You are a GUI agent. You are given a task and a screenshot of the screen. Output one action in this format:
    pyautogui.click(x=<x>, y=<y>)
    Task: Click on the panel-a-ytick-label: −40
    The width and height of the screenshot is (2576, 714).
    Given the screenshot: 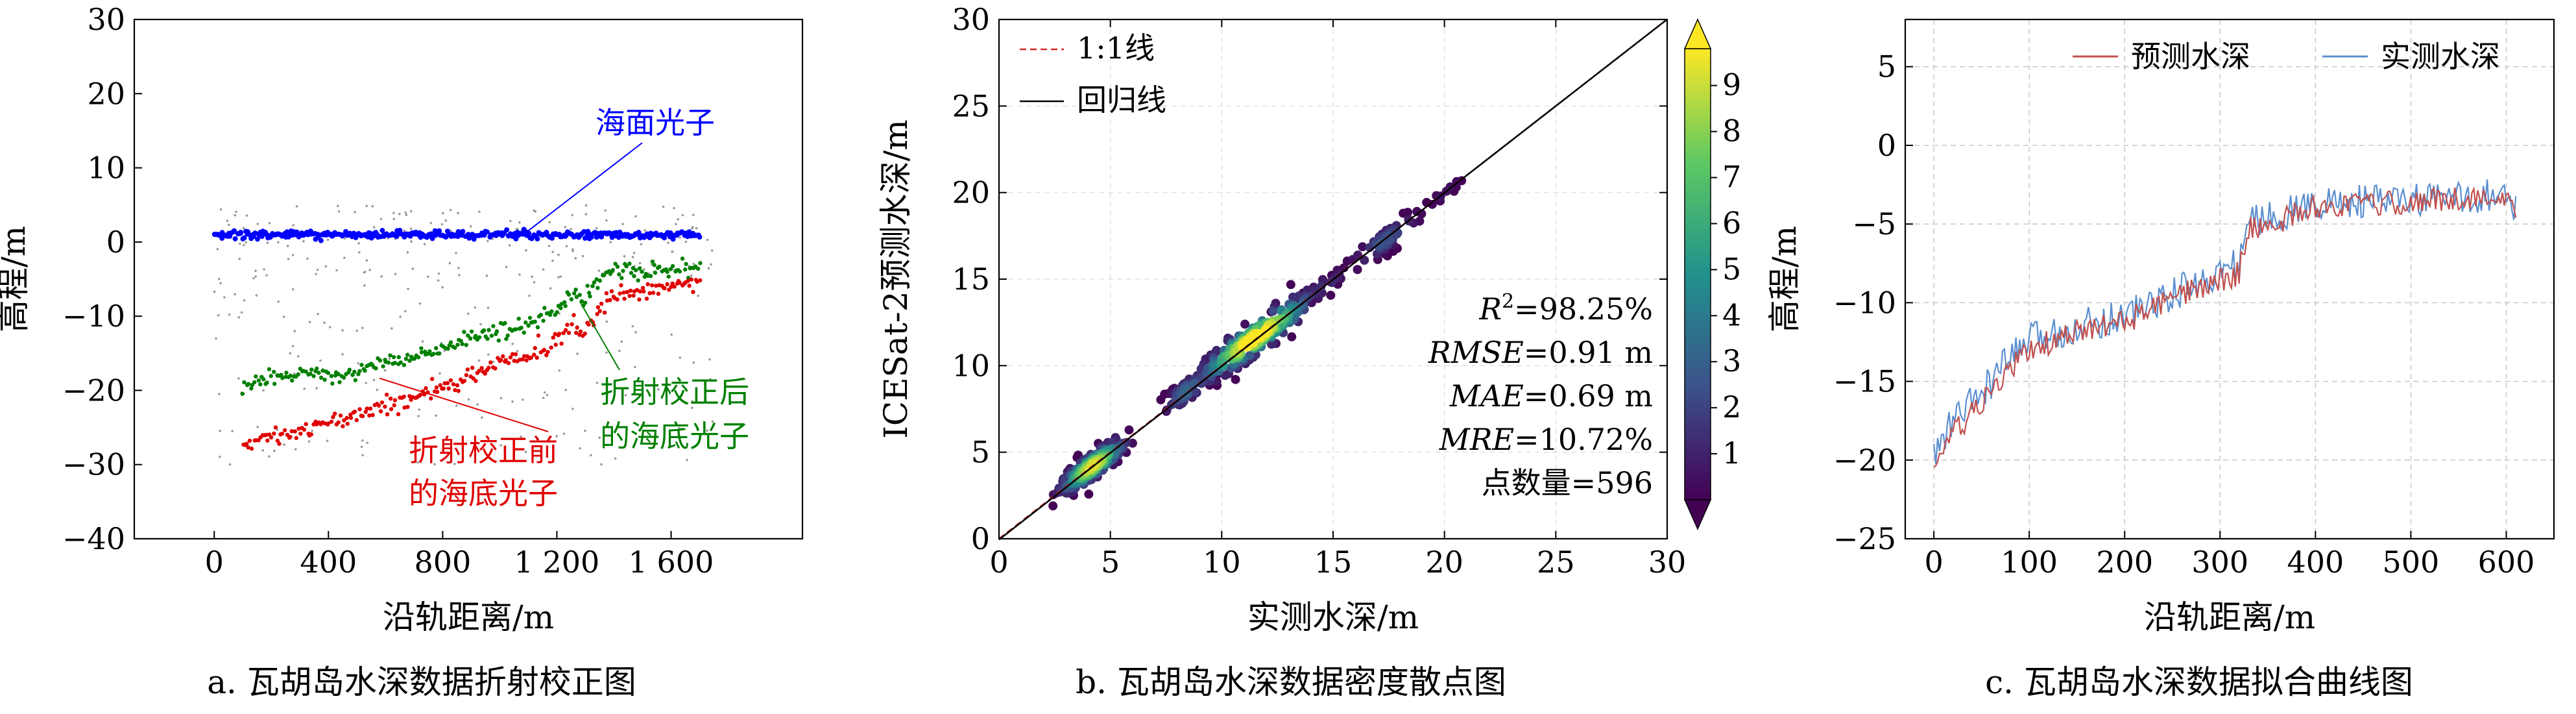 What is the action you would take?
    pyautogui.click(x=93, y=538)
    